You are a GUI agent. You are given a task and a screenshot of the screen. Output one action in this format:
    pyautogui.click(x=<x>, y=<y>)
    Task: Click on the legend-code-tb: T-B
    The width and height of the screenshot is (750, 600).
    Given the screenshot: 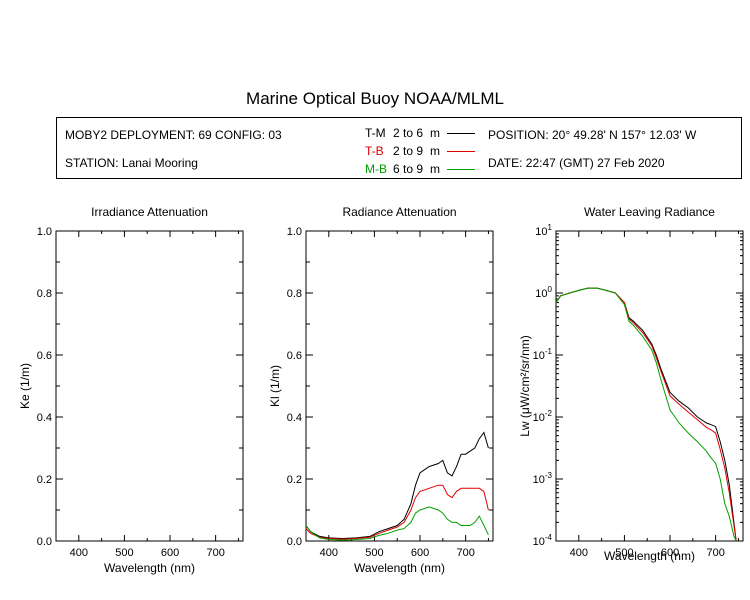 What is the action you would take?
    pyautogui.click(x=374, y=151)
    